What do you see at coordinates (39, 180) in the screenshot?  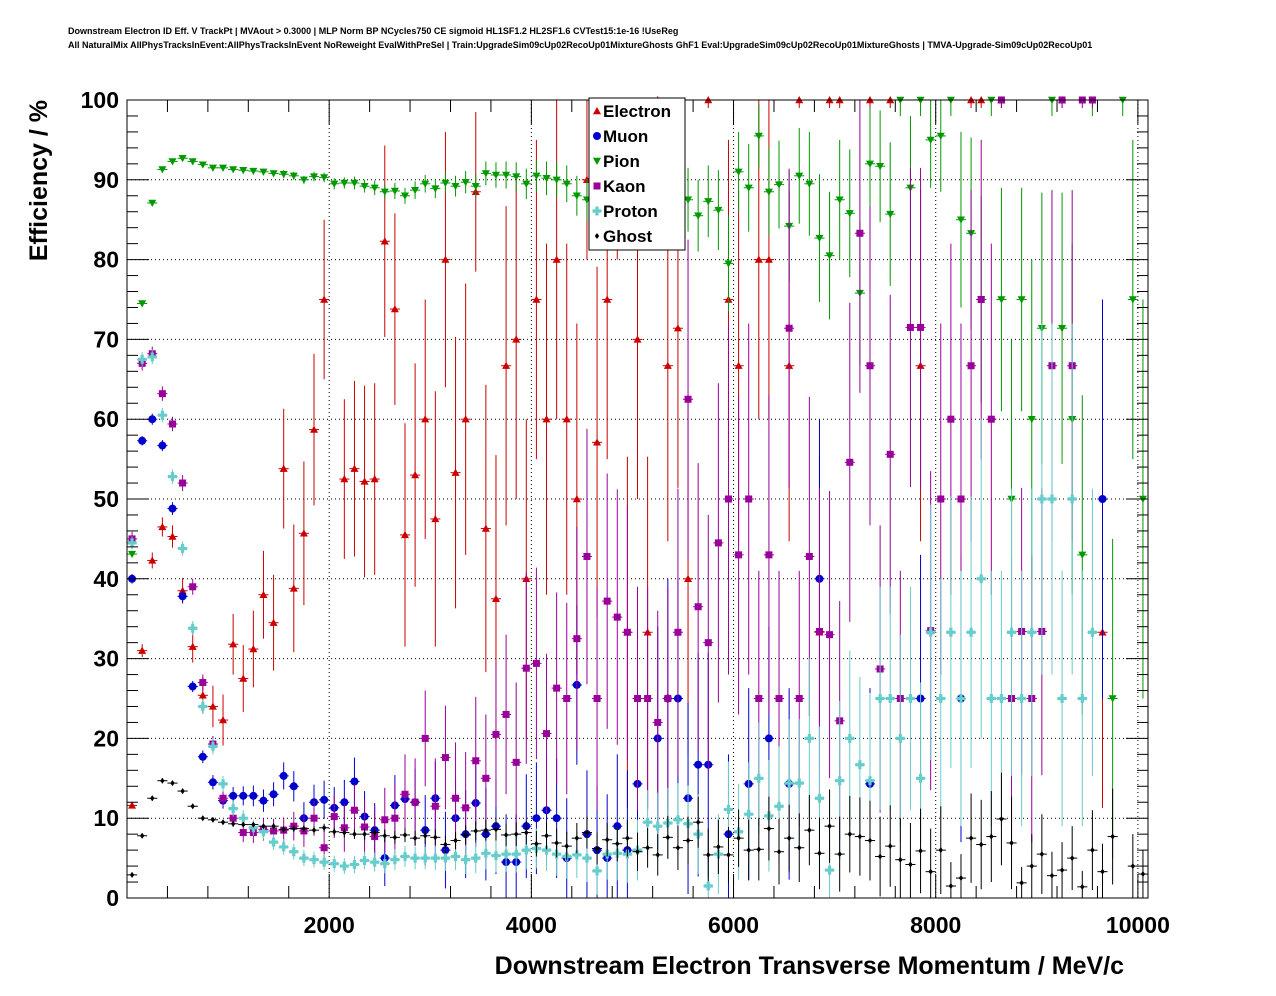 I see `y-axis-title: Efficiency / %` at bounding box center [39, 180].